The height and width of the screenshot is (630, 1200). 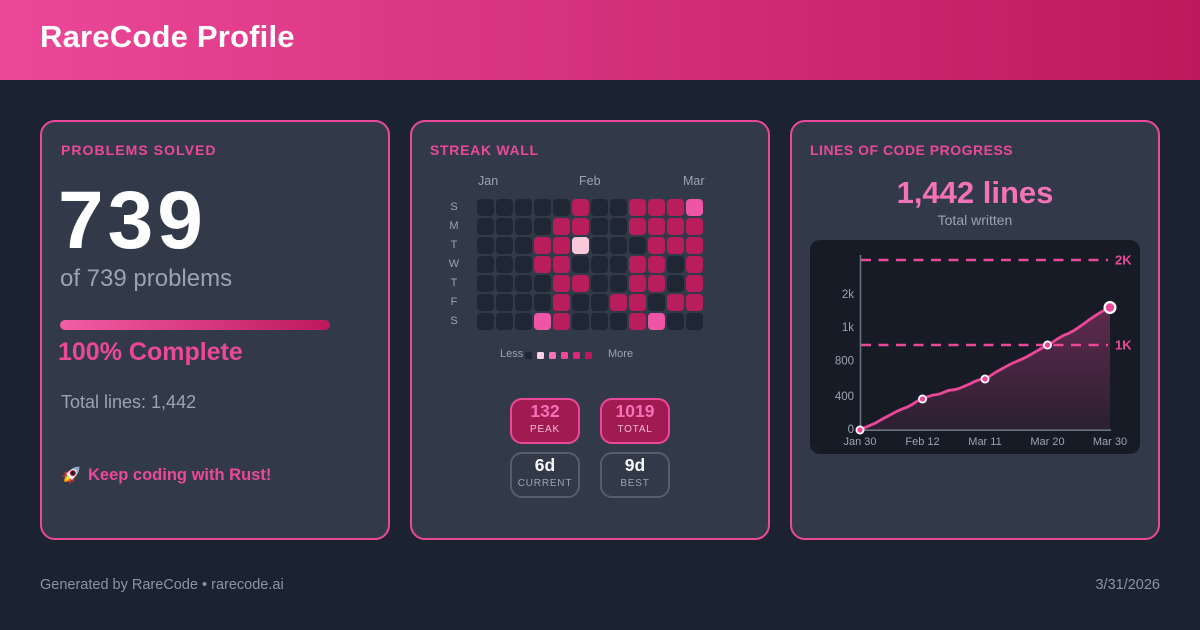 What do you see at coordinates (1123, 260) in the screenshot?
I see `svg-text: 2K` at bounding box center [1123, 260].